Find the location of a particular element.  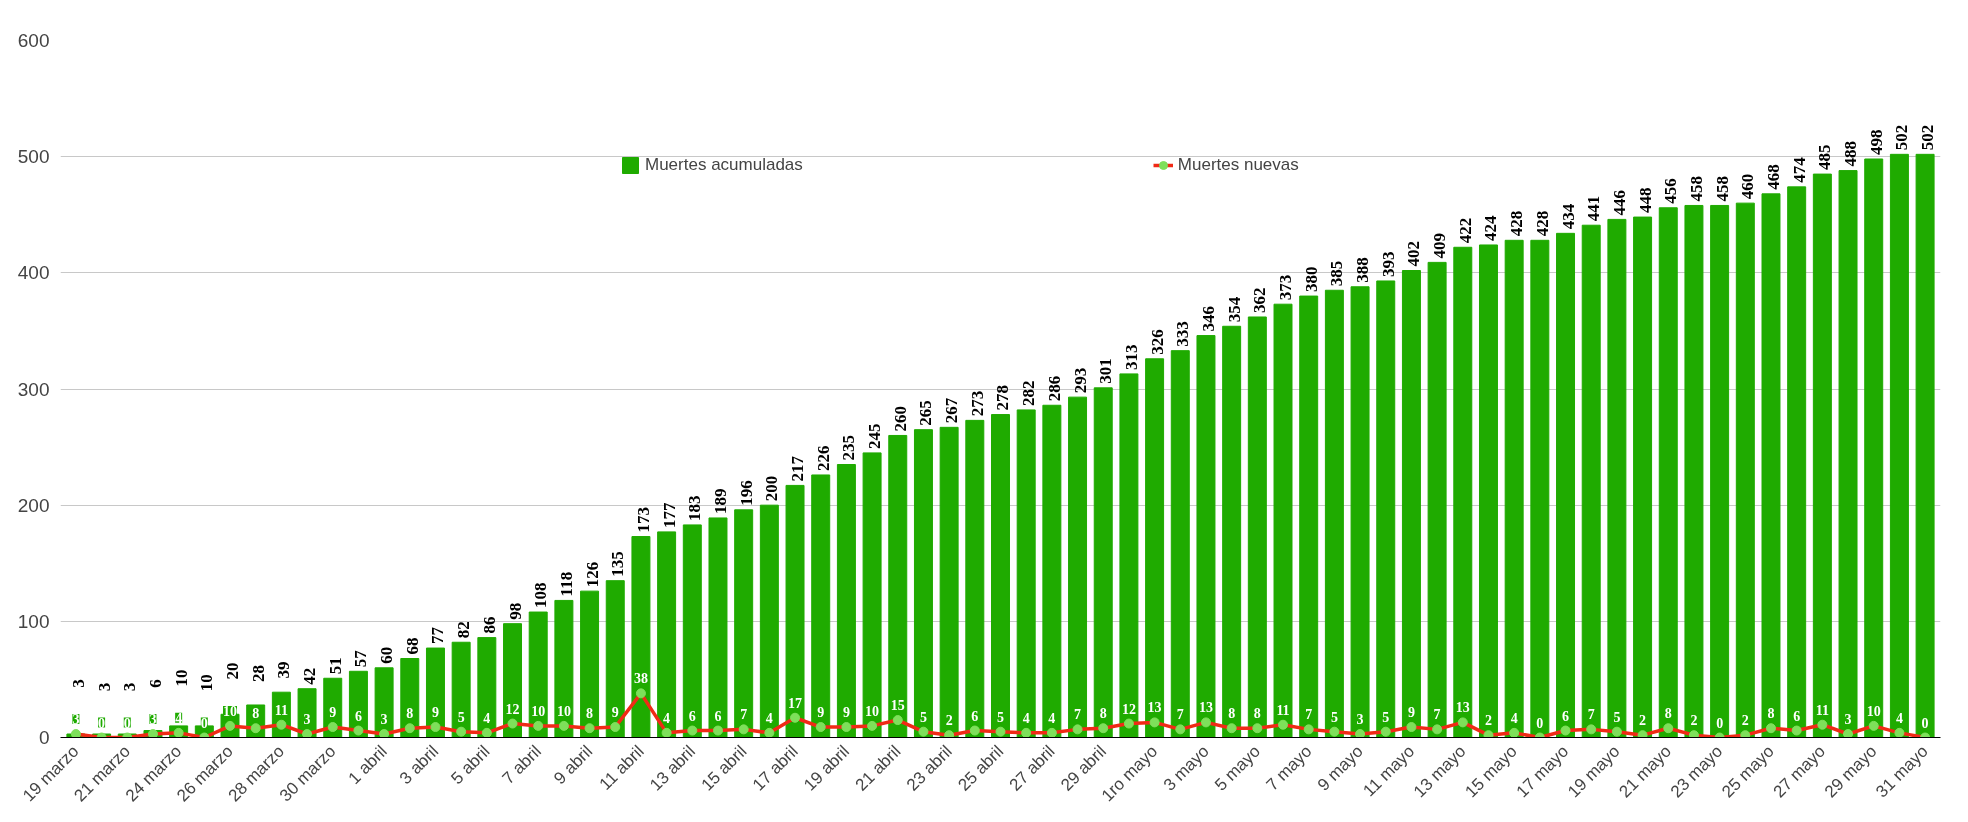

data-label: 502 is located at coordinates (1902, 137).